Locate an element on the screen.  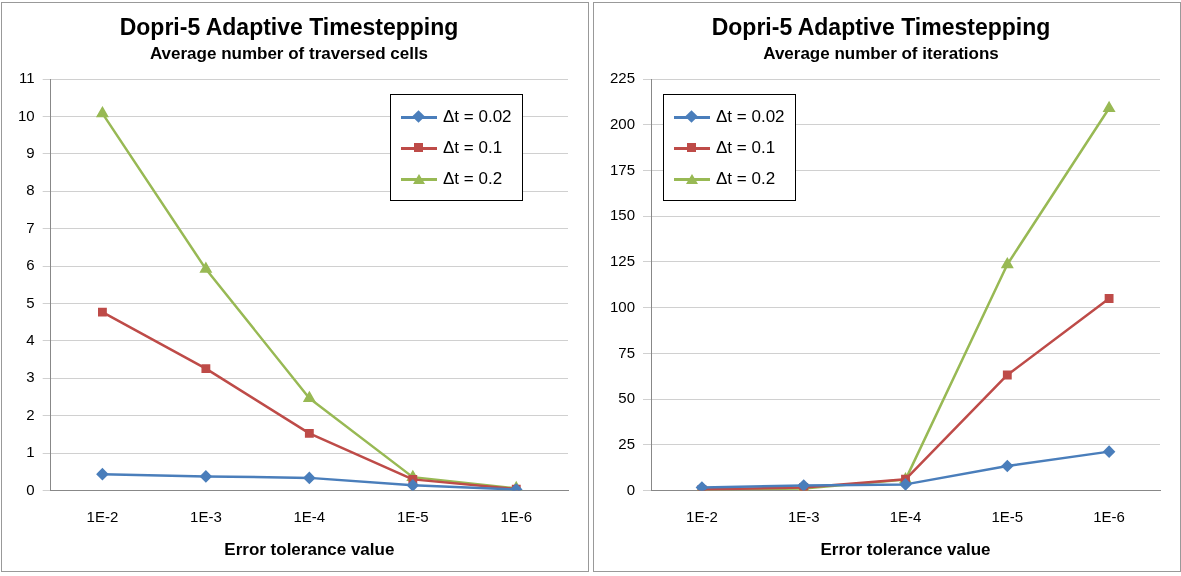
y-tick-label: 6 is located at coordinates (30, 265).